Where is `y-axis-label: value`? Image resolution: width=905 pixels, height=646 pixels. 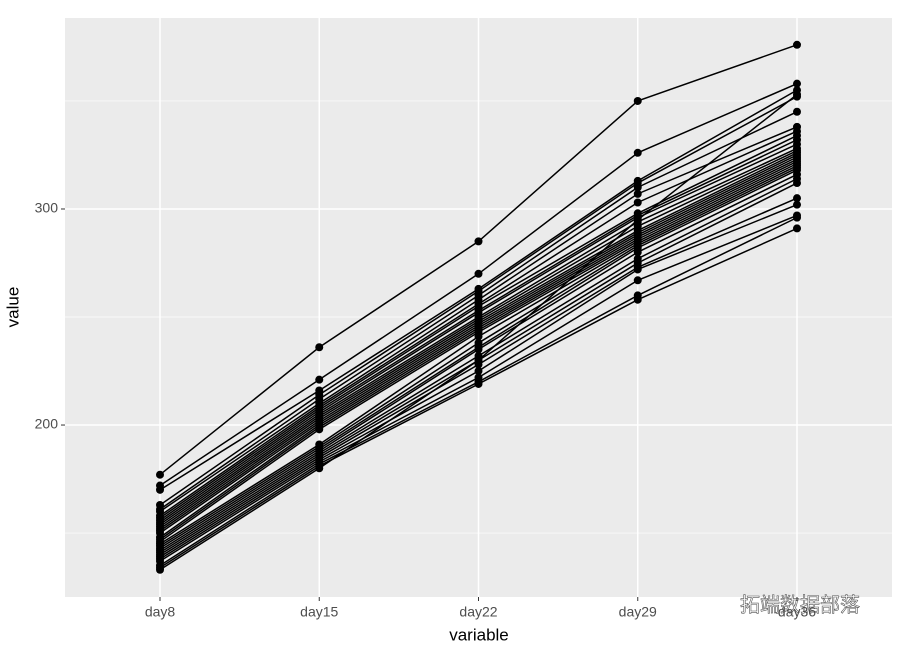 y-axis-label: value is located at coordinates (12, 307).